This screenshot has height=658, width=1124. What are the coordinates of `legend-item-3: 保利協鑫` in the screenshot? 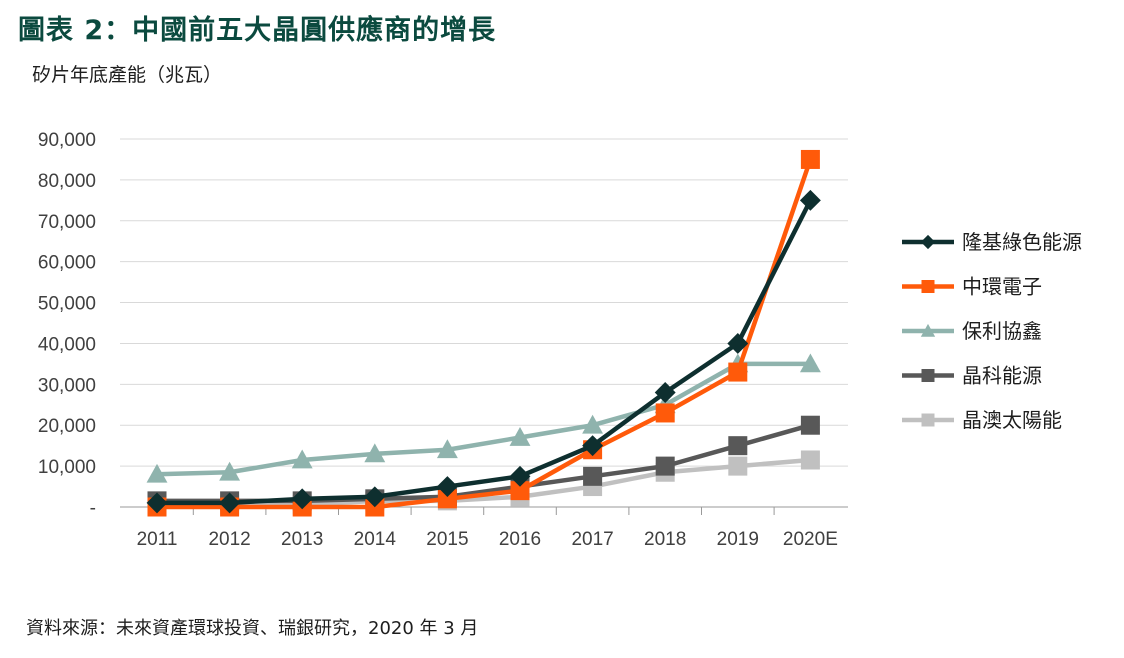 It's located at (972, 331).